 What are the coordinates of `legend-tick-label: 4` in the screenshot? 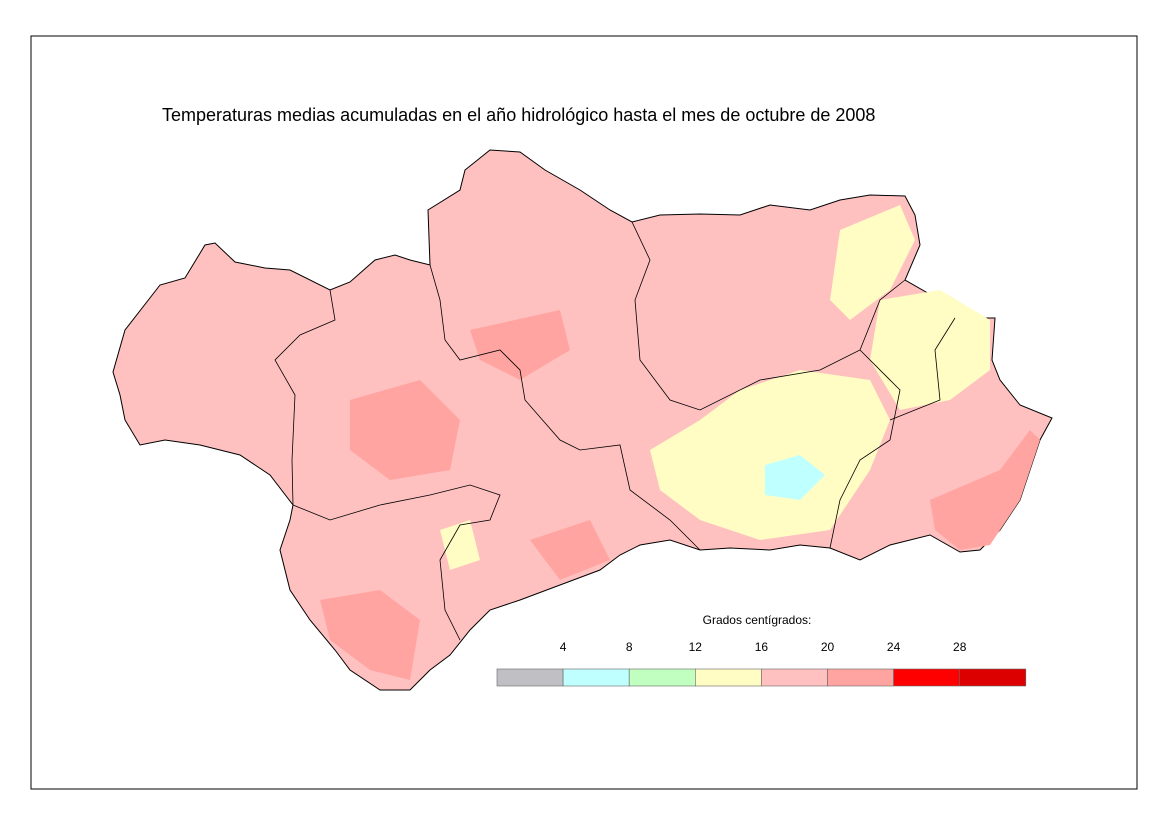 It's located at (563, 647).